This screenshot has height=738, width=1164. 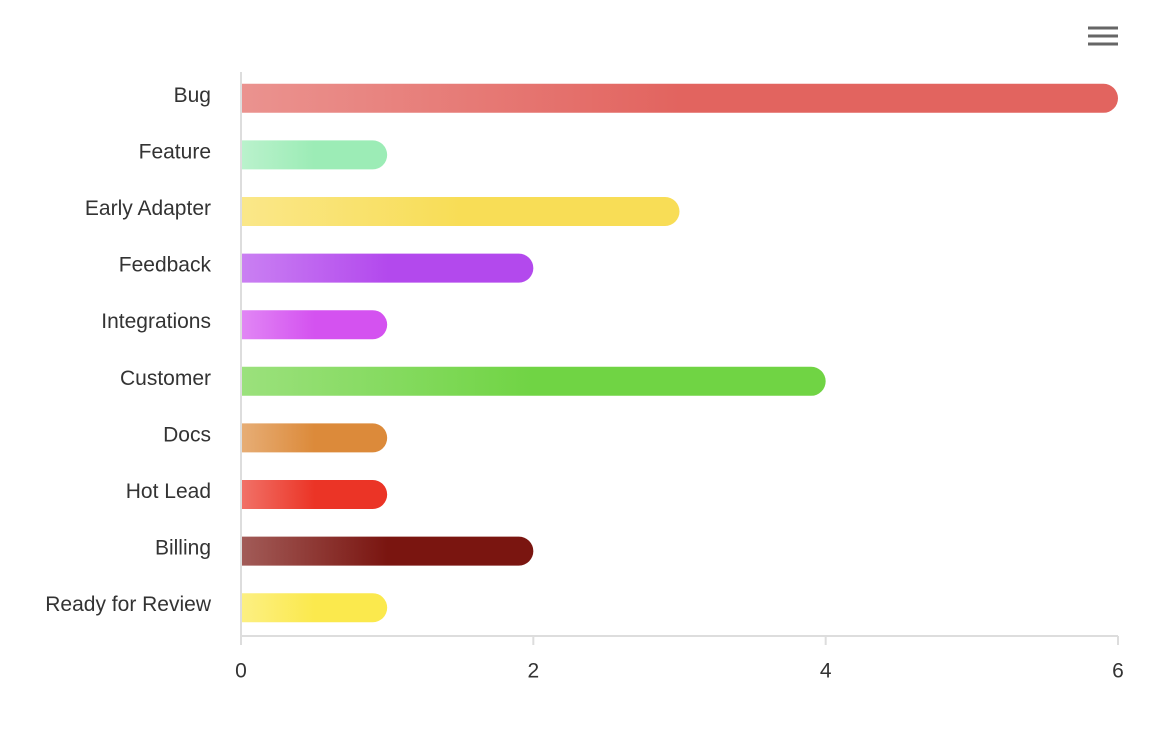 I want to click on y-tick-label: Hot Lead, so click(x=168, y=491).